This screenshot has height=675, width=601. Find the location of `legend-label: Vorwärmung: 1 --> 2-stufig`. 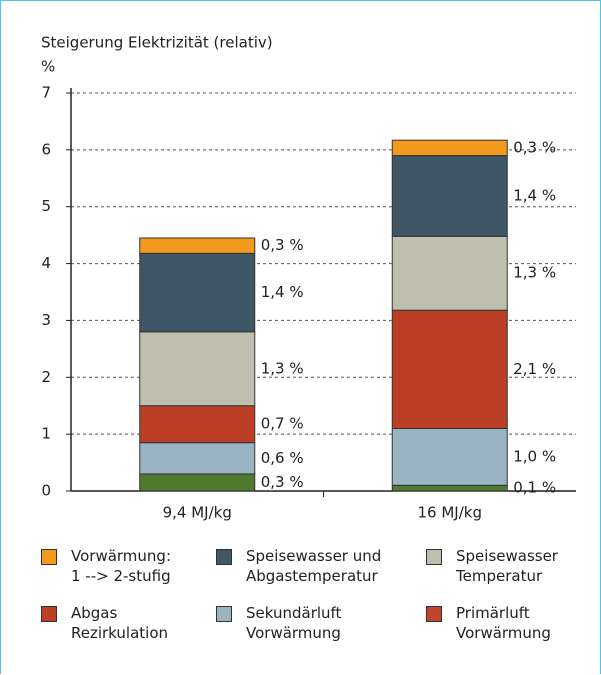

legend-label: Vorwärmung: 1 --> 2-stufig is located at coordinates (121, 566).